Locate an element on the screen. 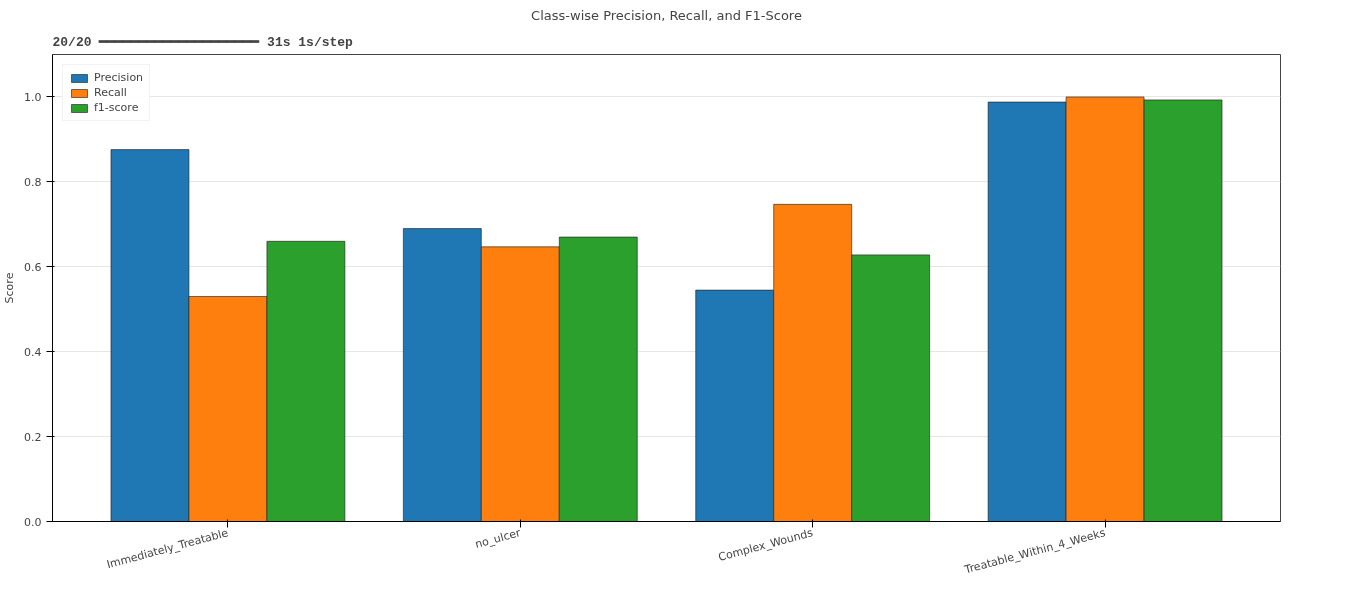 The height and width of the screenshot is (594, 1349). x-tick-label: no_ulcer is located at coordinates (498, 538).